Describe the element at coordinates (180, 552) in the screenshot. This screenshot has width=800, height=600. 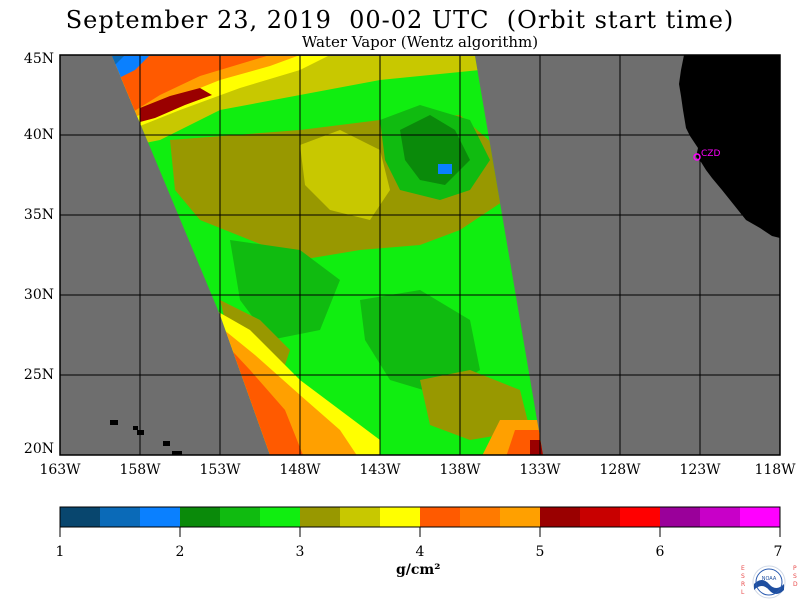
I see `colorbar-tick-2: 2` at that location.